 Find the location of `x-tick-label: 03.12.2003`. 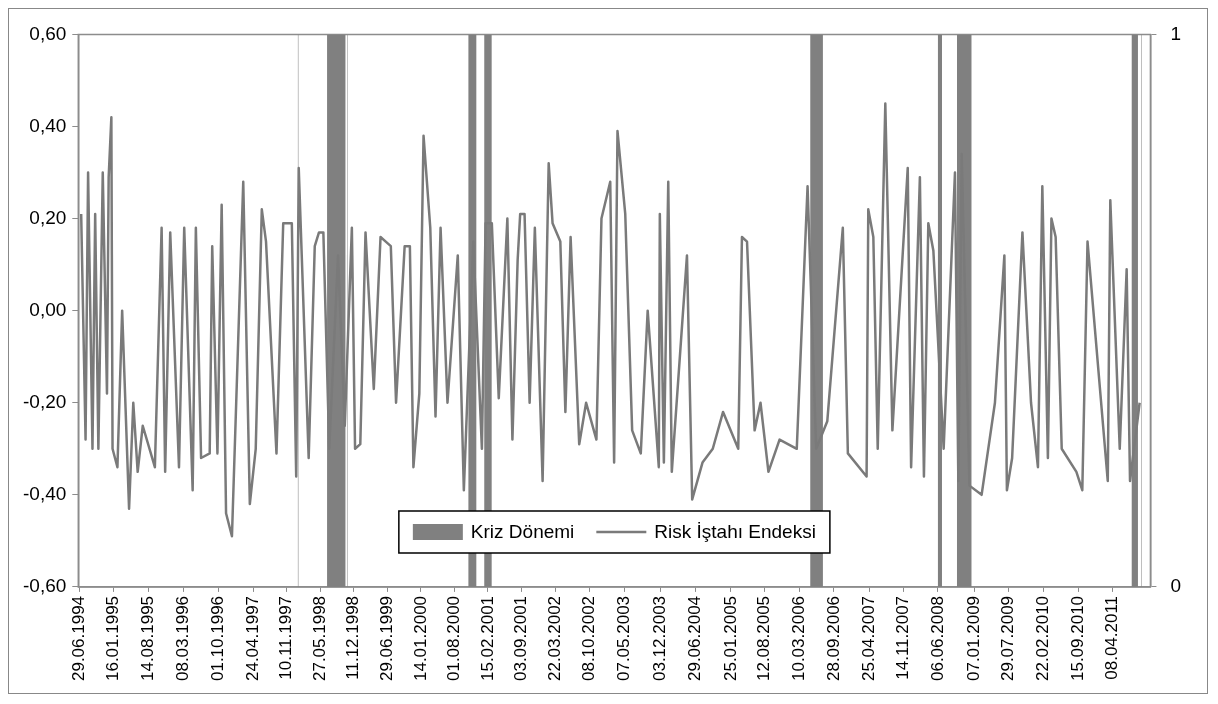

x-tick-label: 03.12.2003 is located at coordinates (659, 638).